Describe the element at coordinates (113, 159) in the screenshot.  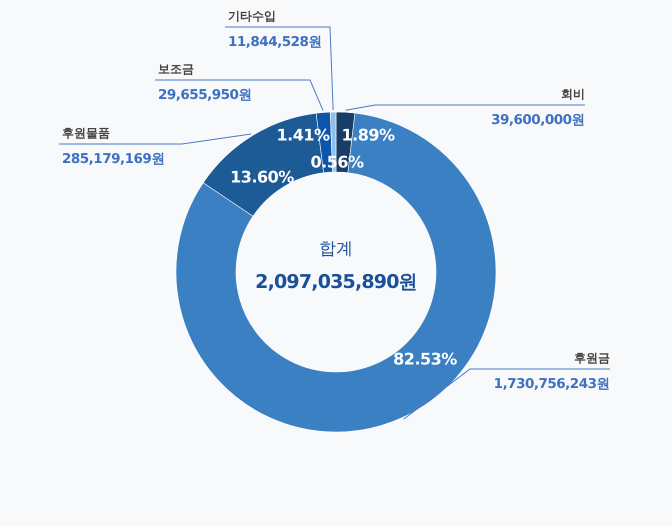
I see `data-label: 285,179,169원` at that location.